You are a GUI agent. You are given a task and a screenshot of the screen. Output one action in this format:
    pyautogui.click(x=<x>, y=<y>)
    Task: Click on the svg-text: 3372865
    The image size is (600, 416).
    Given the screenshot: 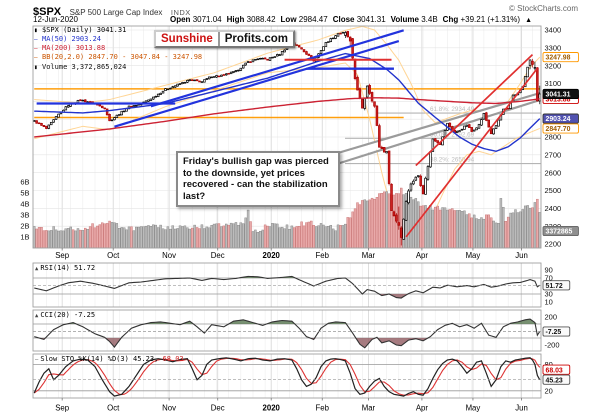 What is the action you would take?
    pyautogui.click(x=559, y=232)
    